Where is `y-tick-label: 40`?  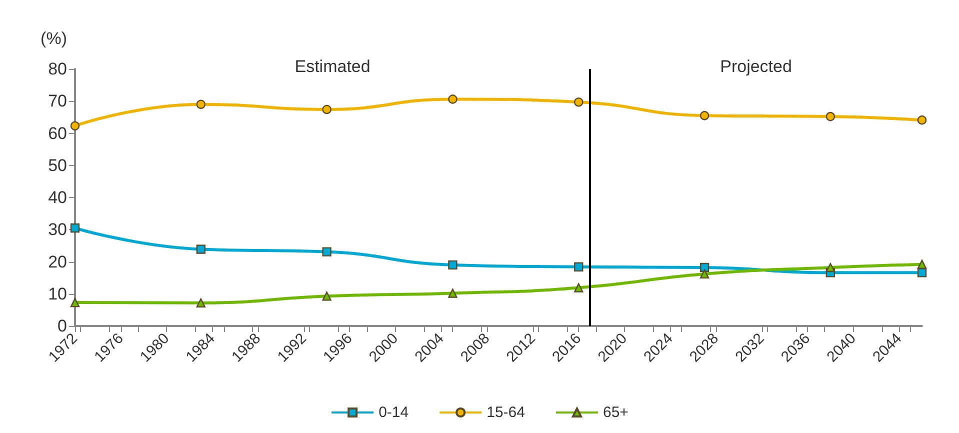 y-tick-label: 40 is located at coordinates (57, 197).